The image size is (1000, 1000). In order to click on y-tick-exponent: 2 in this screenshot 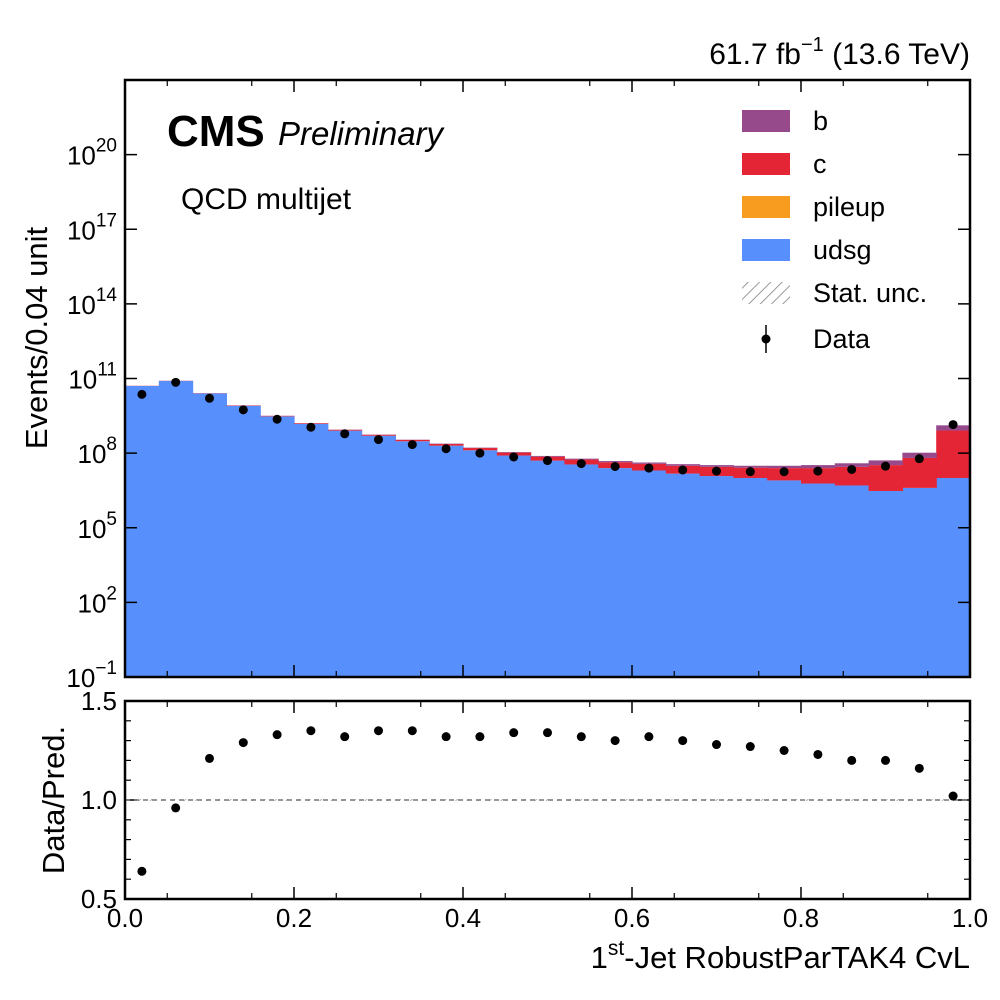, I will do `click(111, 593)`.